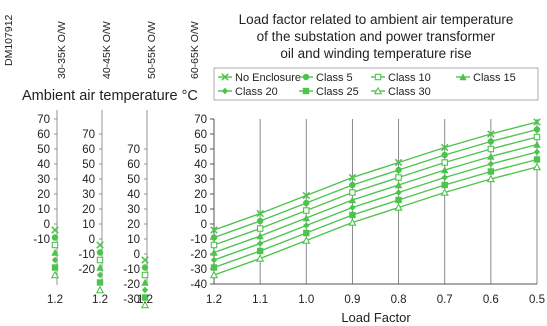 The height and width of the screenshot is (326, 547). I want to click on legend-label: Class 5, so click(334, 78).